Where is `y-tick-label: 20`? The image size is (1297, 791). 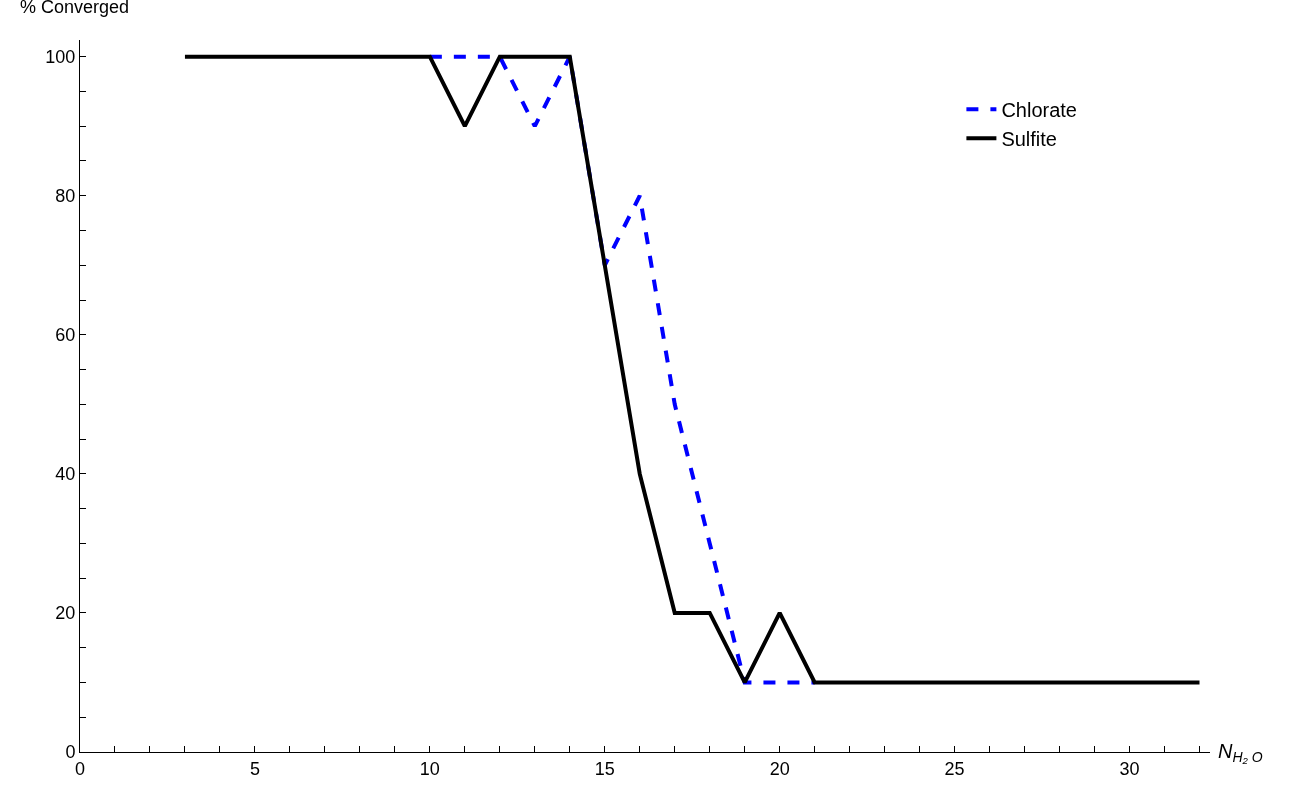 y-tick-label: 20 is located at coordinates (65, 613).